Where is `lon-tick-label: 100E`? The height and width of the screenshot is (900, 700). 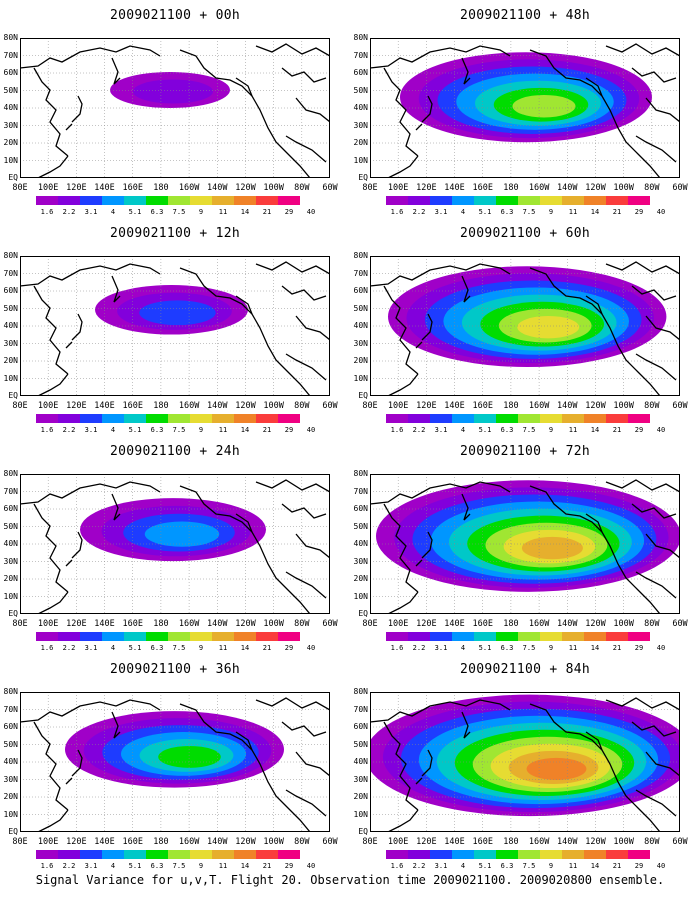 lon-tick-label: 100E is located at coordinates (48, 406).